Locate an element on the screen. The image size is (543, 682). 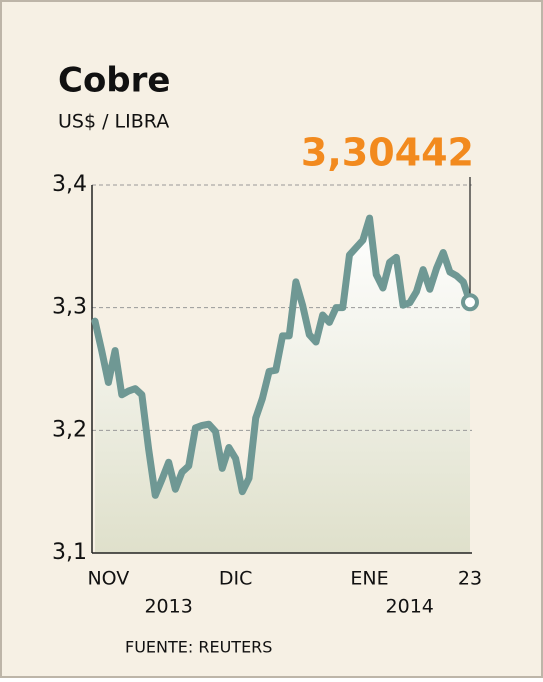
source: FUENTE: REUTERS is located at coordinates (198, 647).